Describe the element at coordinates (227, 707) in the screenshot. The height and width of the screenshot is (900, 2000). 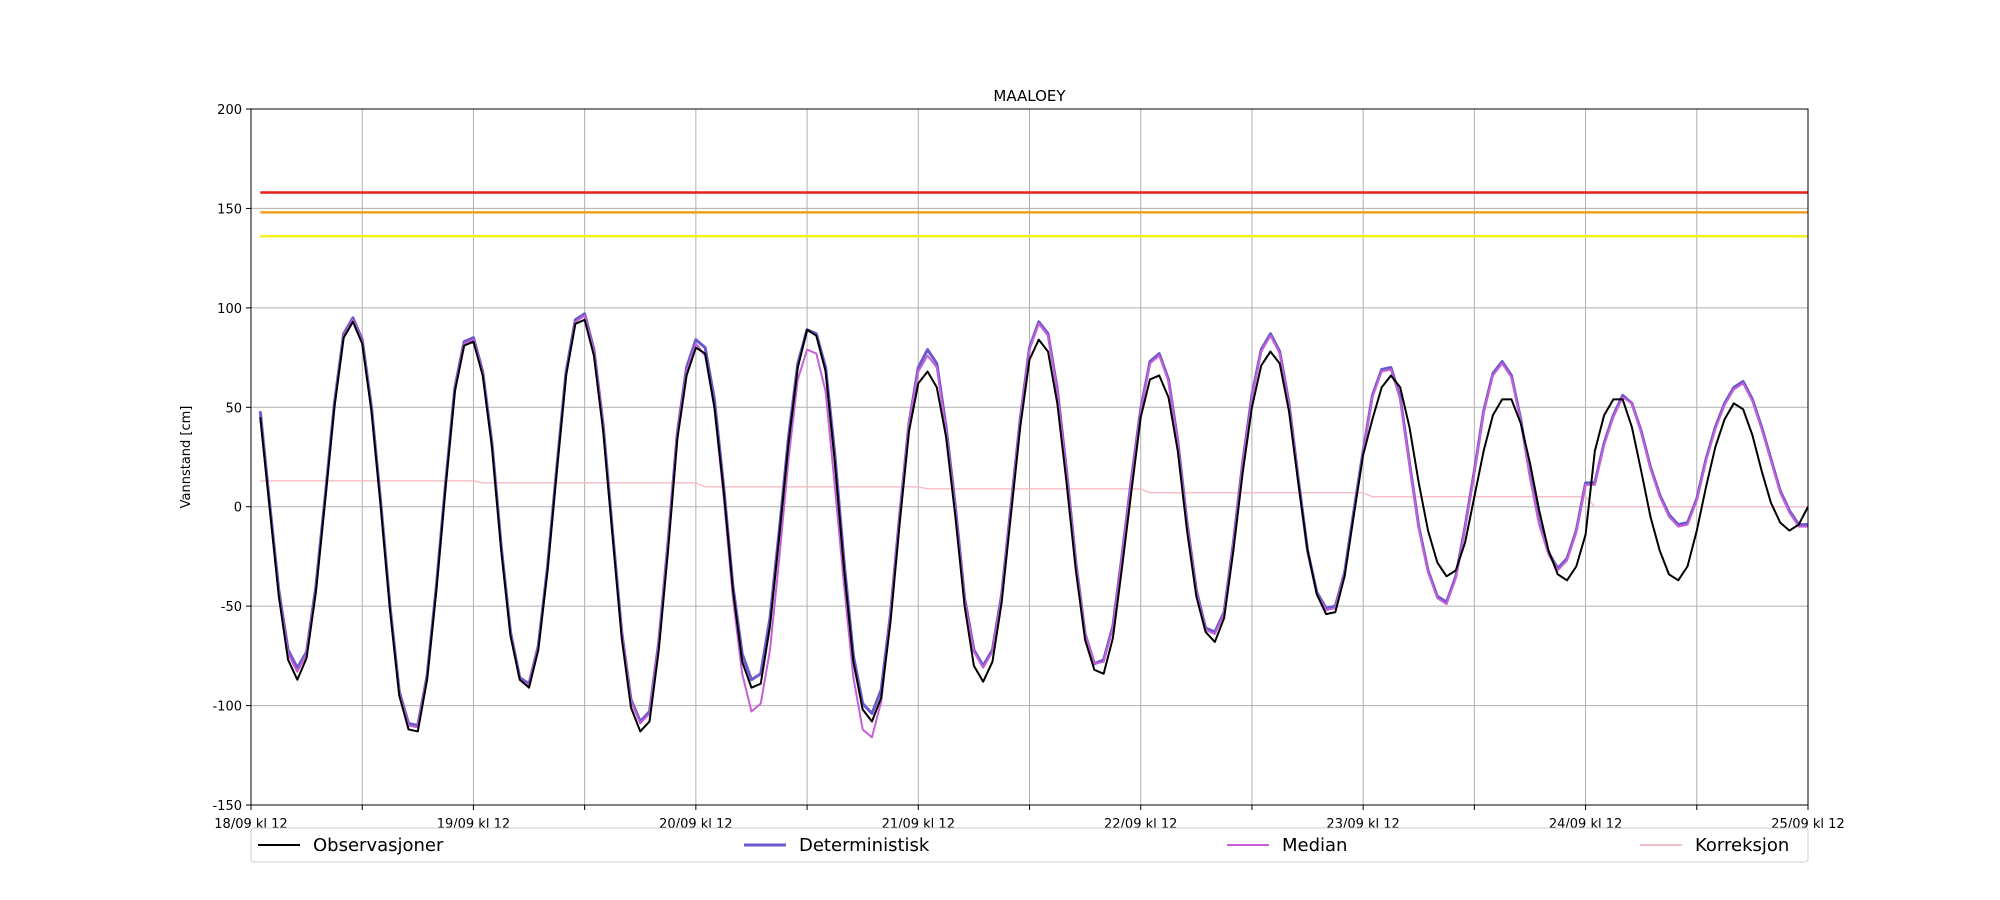
I see `y-tick-label: -100` at that location.